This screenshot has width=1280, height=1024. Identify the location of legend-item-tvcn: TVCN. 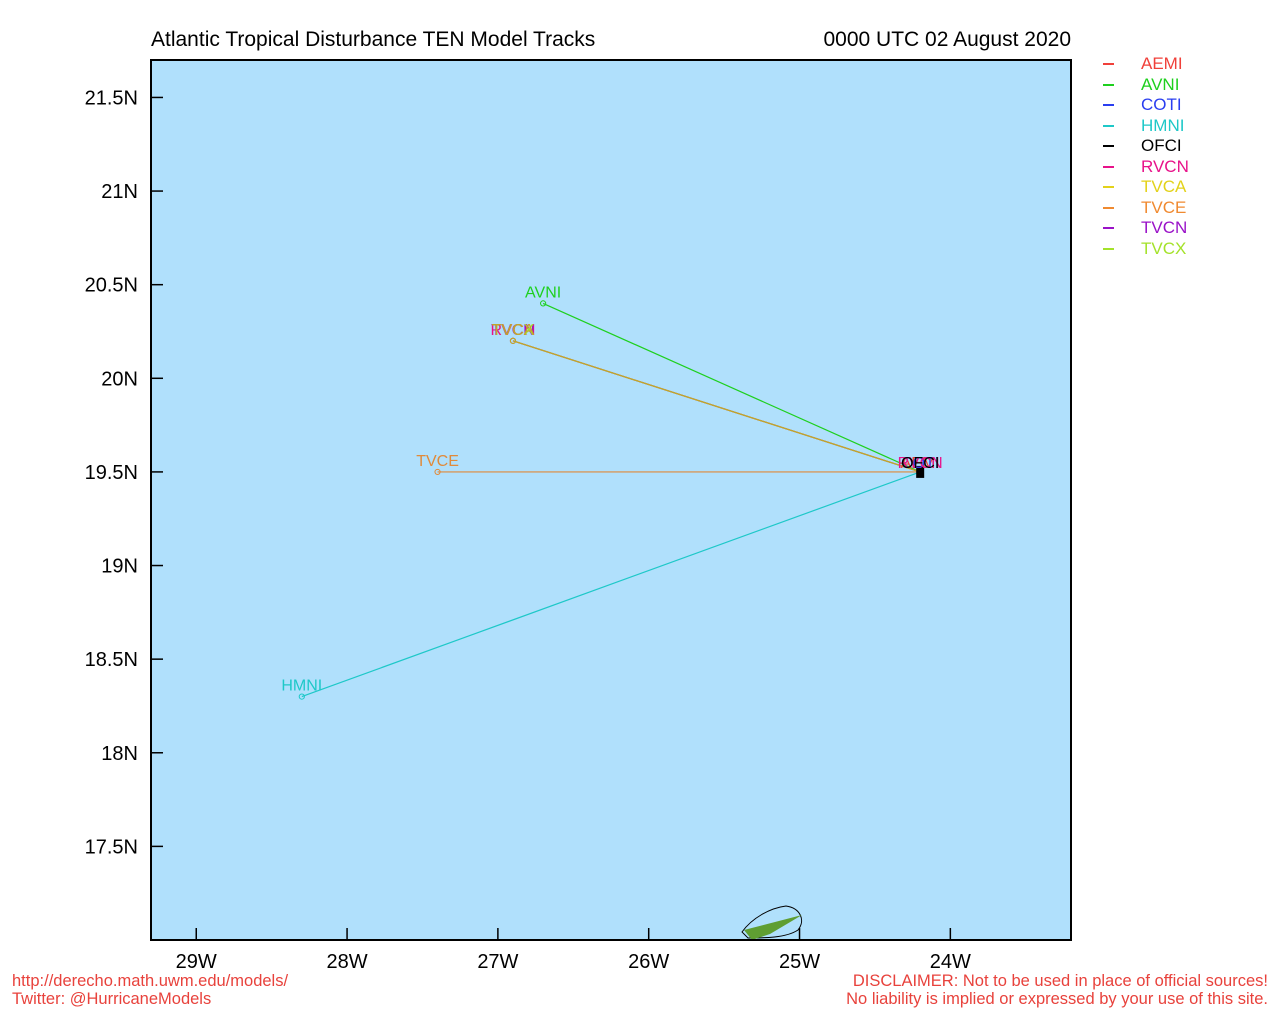
(1146, 228).